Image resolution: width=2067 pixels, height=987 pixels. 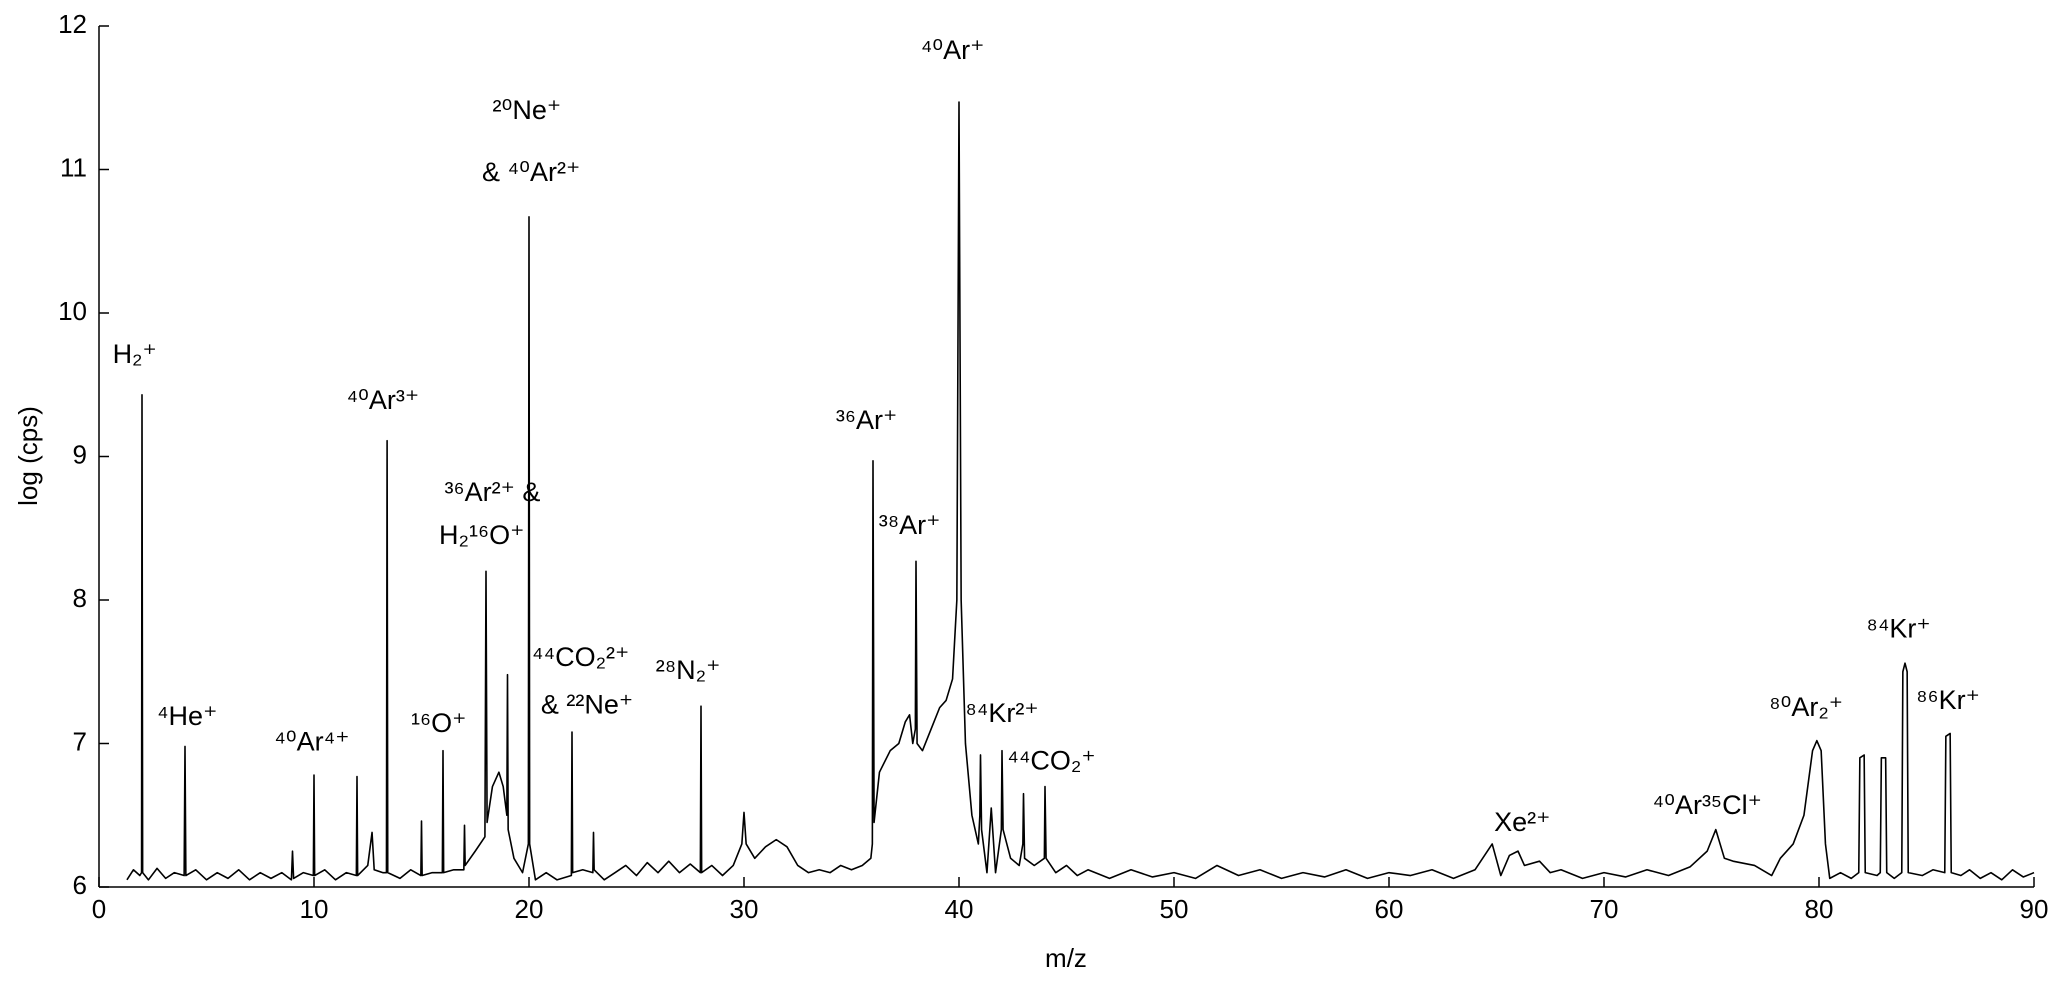 I want to click on peak-annotation: ⁸⁴Kr²⁺, so click(x=1001, y=713).